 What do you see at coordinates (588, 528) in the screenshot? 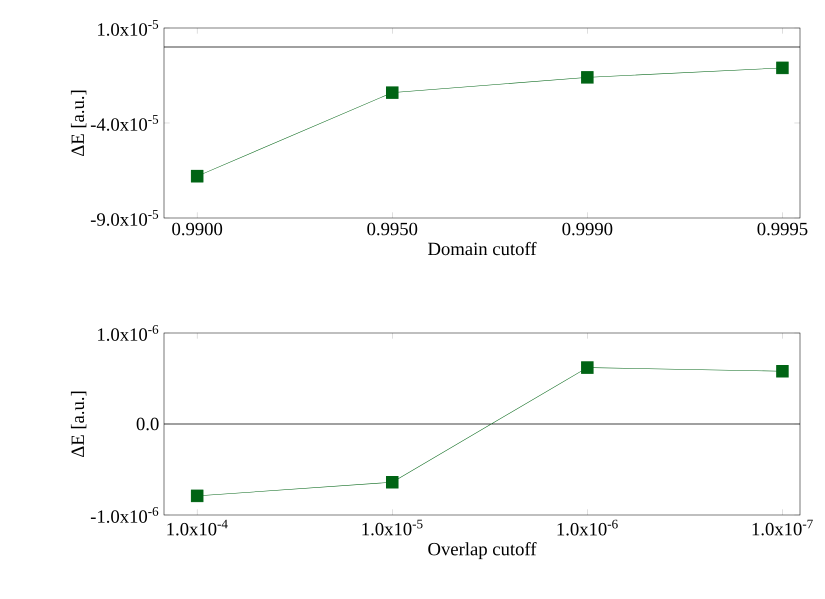
I see `x-tick-label: 1.0x10$^{-6}$` at bounding box center [588, 528].